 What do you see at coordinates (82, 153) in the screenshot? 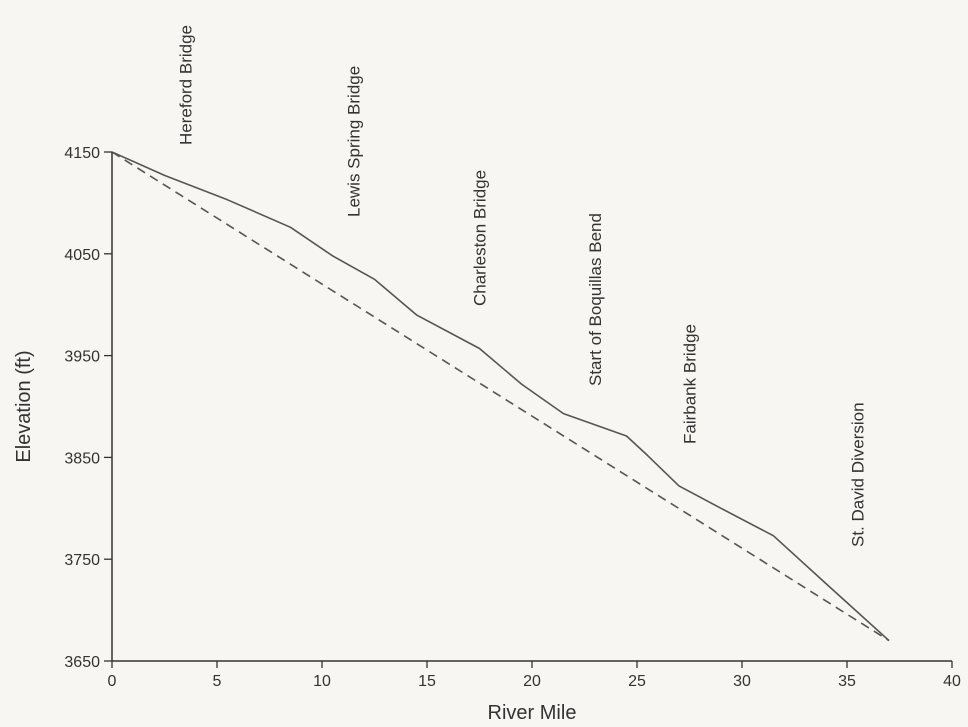
I see `y-tick-label: 4150` at bounding box center [82, 153].